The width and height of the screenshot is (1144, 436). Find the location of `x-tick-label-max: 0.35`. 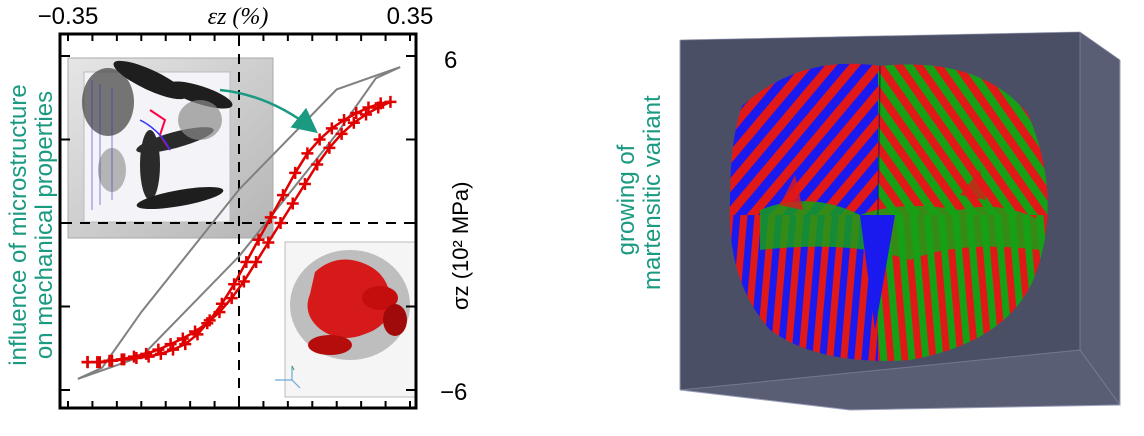

x-tick-label-max: 0.35 is located at coordinates (410, 16).